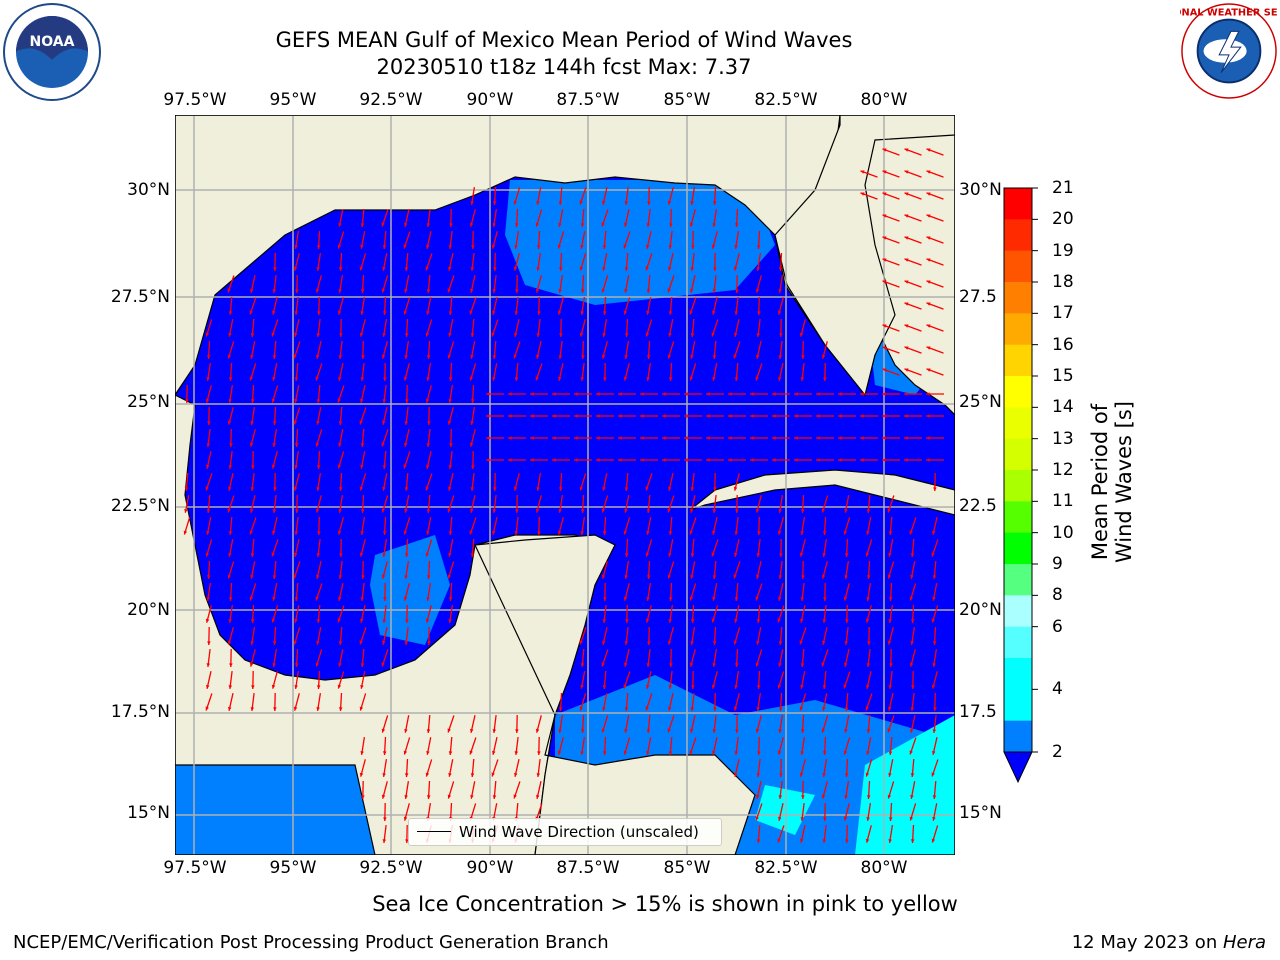 This screenshot has height=960, width=1280. What do you see at coordinates (1229, 51) in the screenshot?
I see `nws-logo-icon: NATIONAL WEATHER SERVICE` at bounding box center [1229, 51].